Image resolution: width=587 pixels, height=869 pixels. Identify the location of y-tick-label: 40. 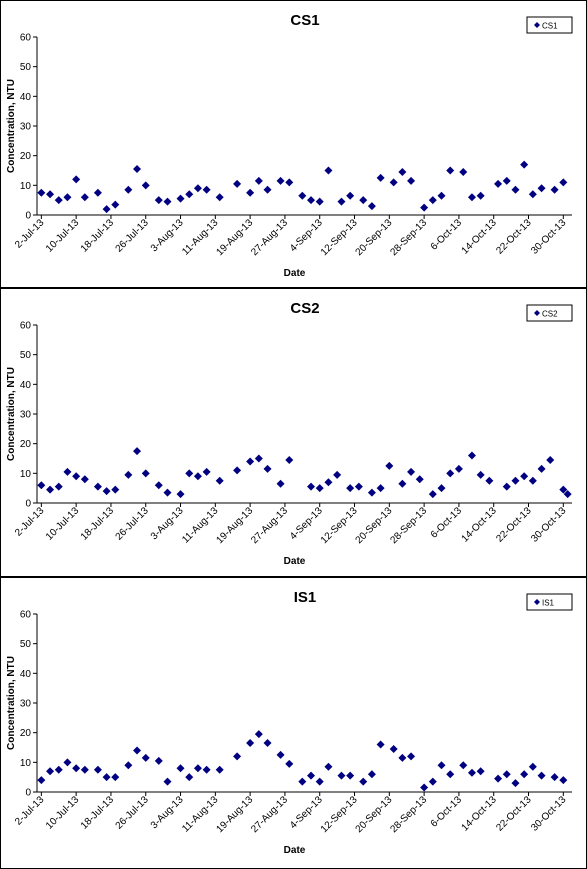
(26, 674).